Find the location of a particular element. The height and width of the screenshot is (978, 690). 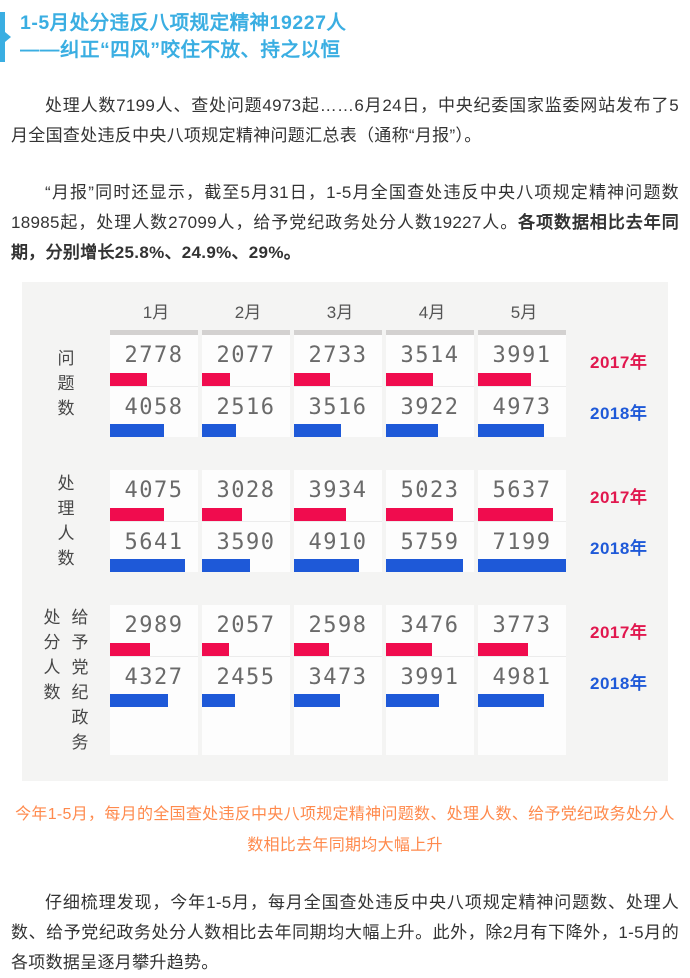

month-data-cell: 3476 3991 is located at coordinates (430, 679).